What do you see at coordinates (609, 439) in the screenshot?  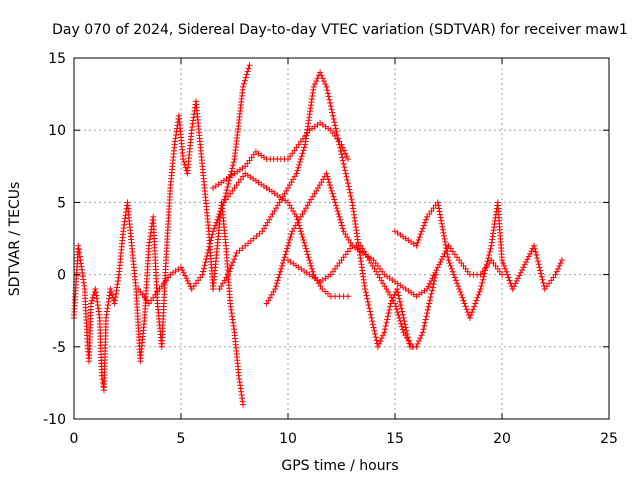 I see `x-tick-label: 25` at bounding box center [609, 439].